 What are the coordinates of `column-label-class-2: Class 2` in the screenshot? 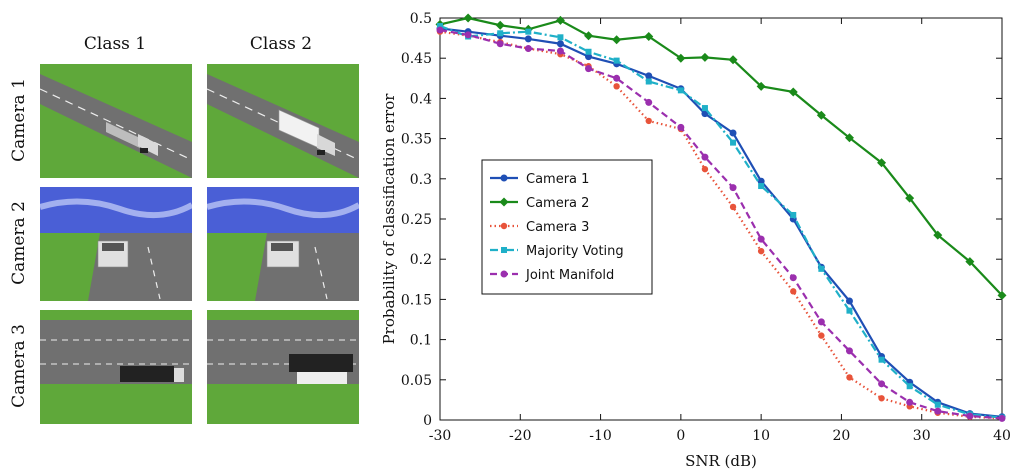 It's located at (281, 44).